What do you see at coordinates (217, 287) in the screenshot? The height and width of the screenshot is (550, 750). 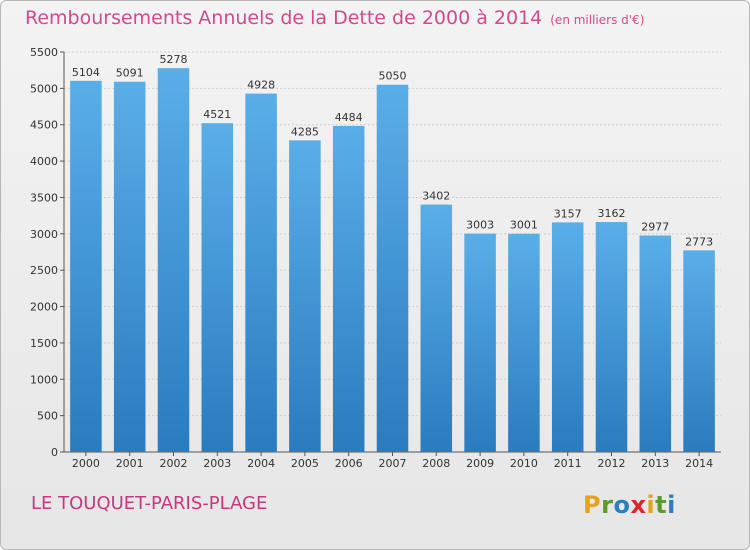 I see `bar-2003` at bounding box center [217, 287].